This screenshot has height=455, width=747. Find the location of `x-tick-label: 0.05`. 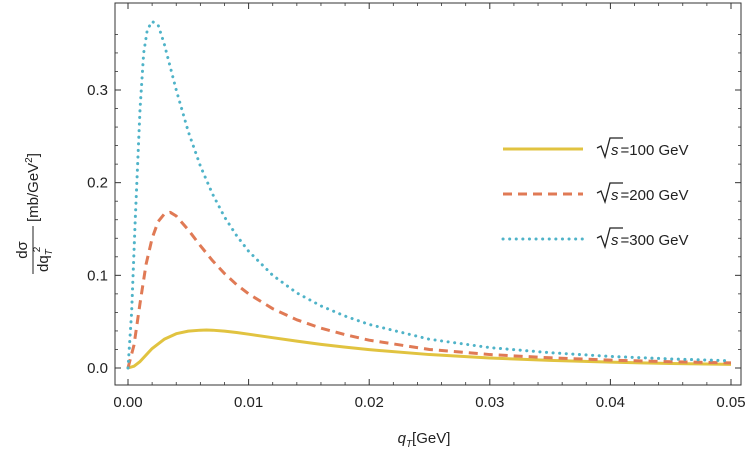

x-tick-label: 0.05 is located at coordinates (730, 402).